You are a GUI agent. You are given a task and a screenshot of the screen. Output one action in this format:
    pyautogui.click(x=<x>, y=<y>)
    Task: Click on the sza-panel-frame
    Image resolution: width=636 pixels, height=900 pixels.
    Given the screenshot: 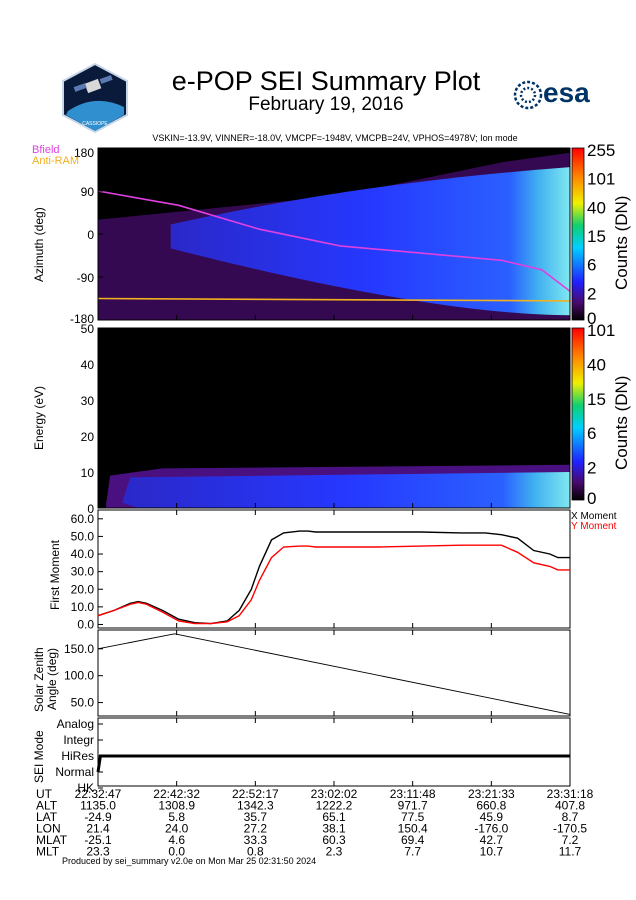 What is the action you would take?
    pyautogui.click(x=334, y=673)
    